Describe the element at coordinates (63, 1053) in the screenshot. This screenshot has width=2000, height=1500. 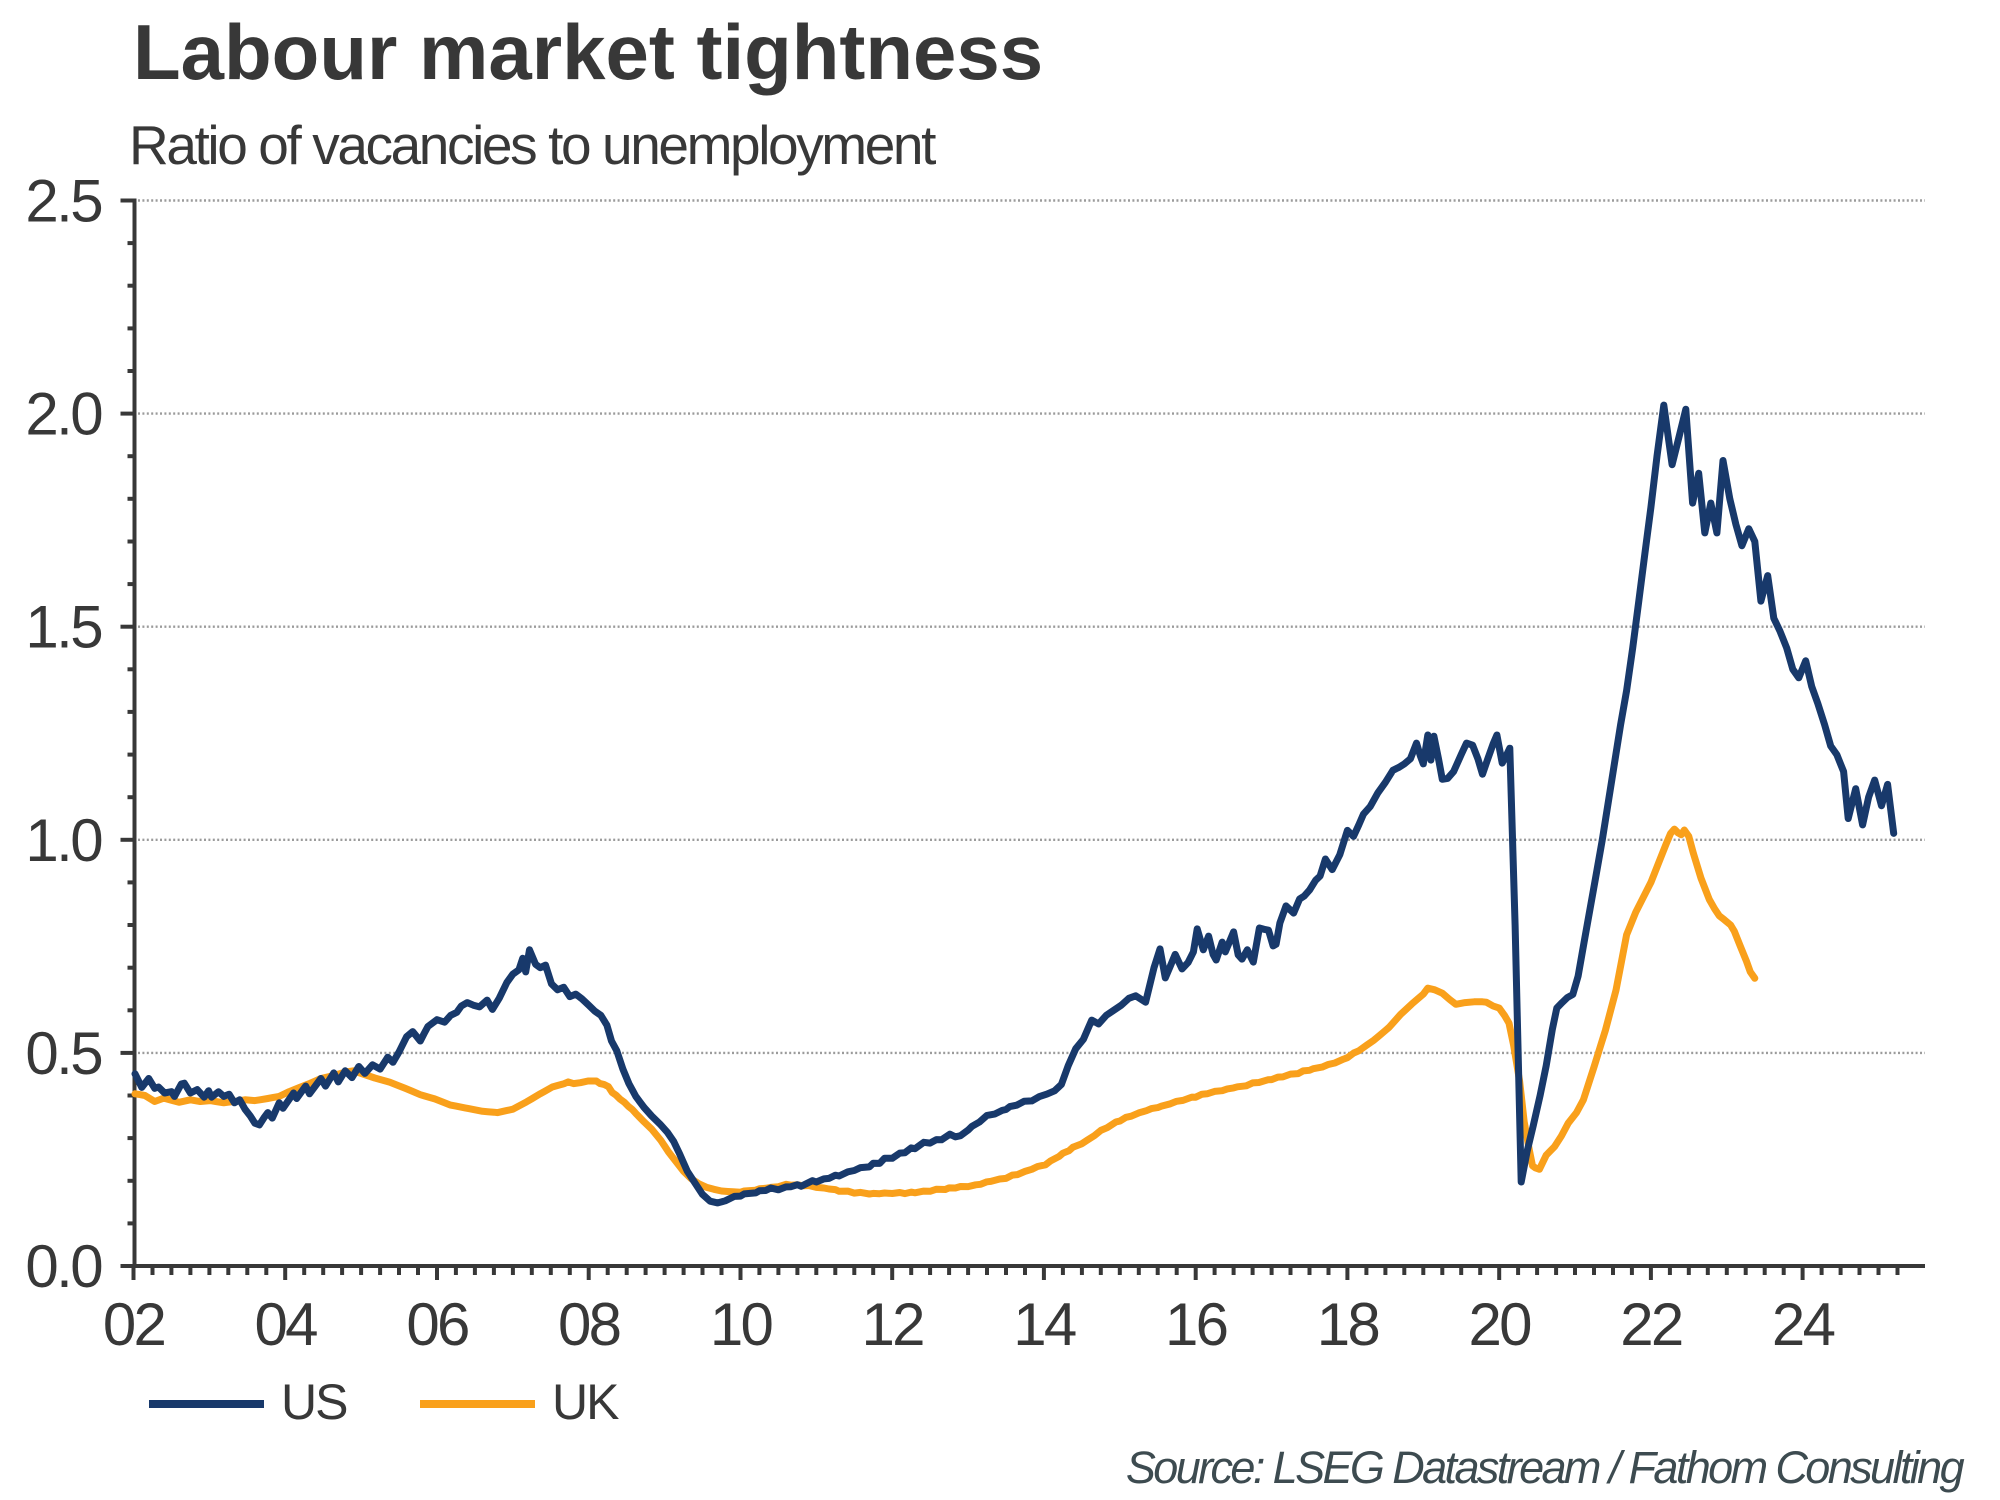
I see `svg-text: 0.5` at that location.